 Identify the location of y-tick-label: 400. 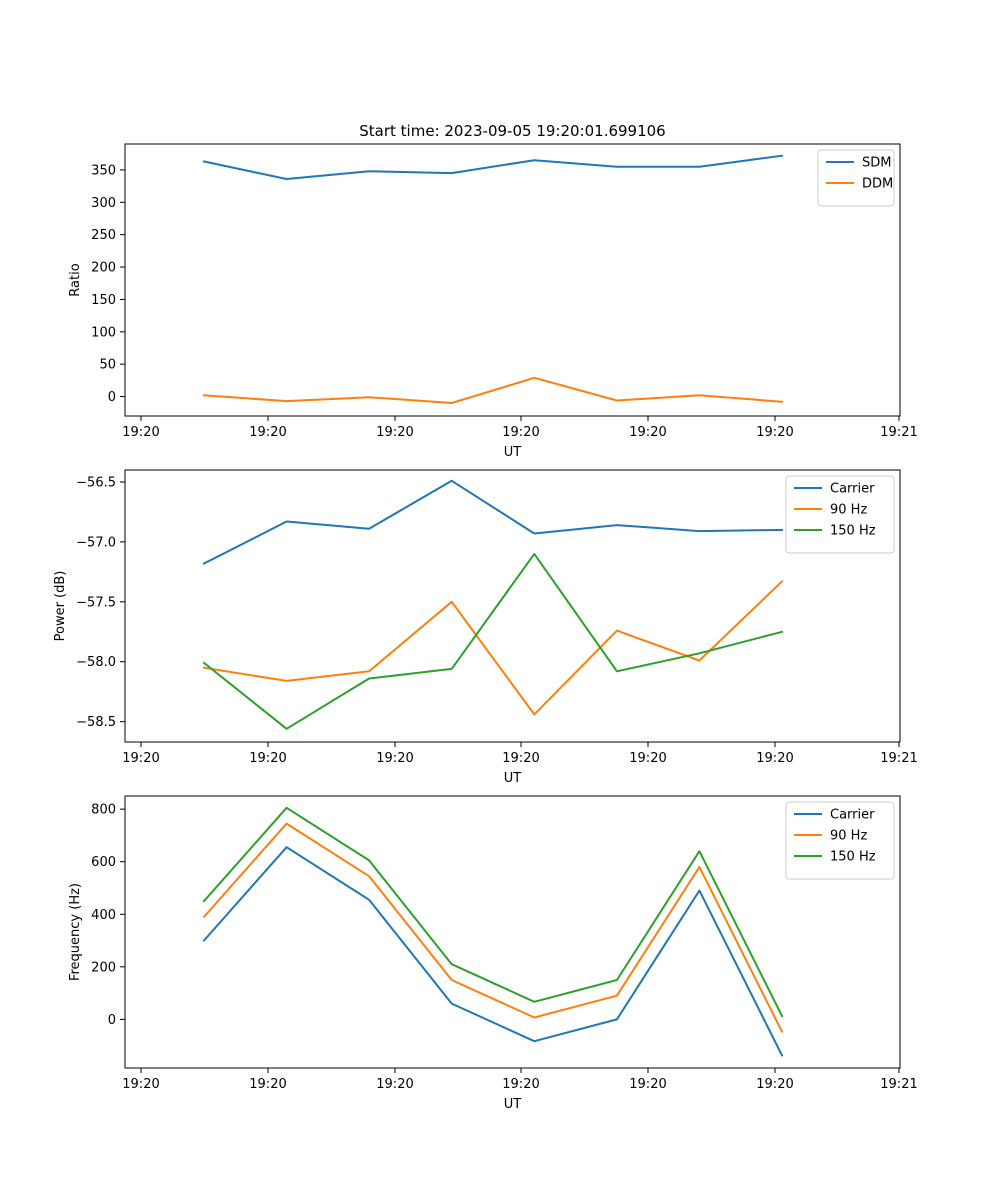
(103, 915).